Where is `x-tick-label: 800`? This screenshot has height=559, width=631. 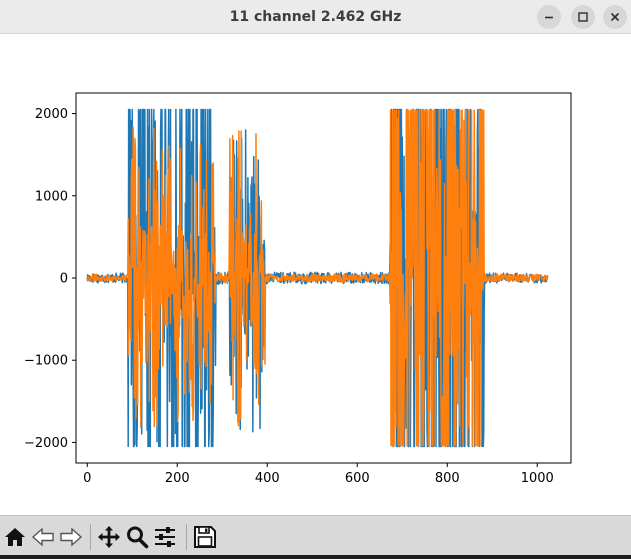 x-tick-label: 800 is located at coordinates (447, 478).